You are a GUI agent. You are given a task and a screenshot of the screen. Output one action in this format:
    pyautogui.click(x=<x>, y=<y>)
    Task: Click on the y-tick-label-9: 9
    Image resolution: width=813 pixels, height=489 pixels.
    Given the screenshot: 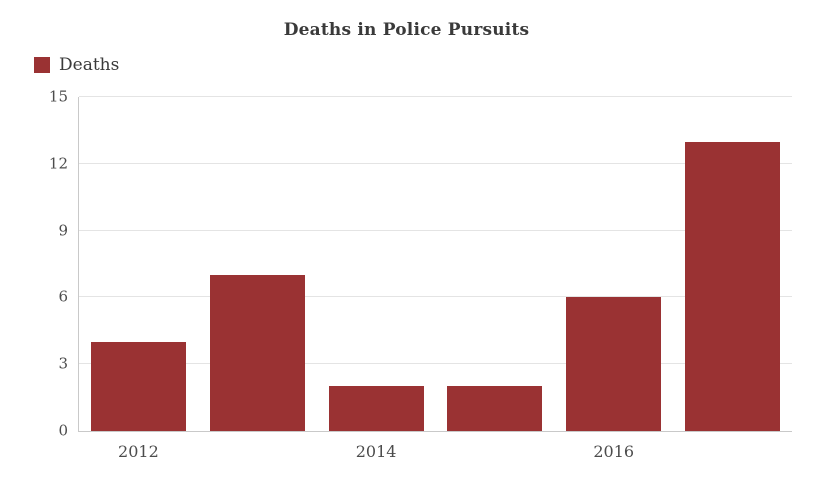 What is the action you would take?
    pyautogui.click(x=63, y=230)
    